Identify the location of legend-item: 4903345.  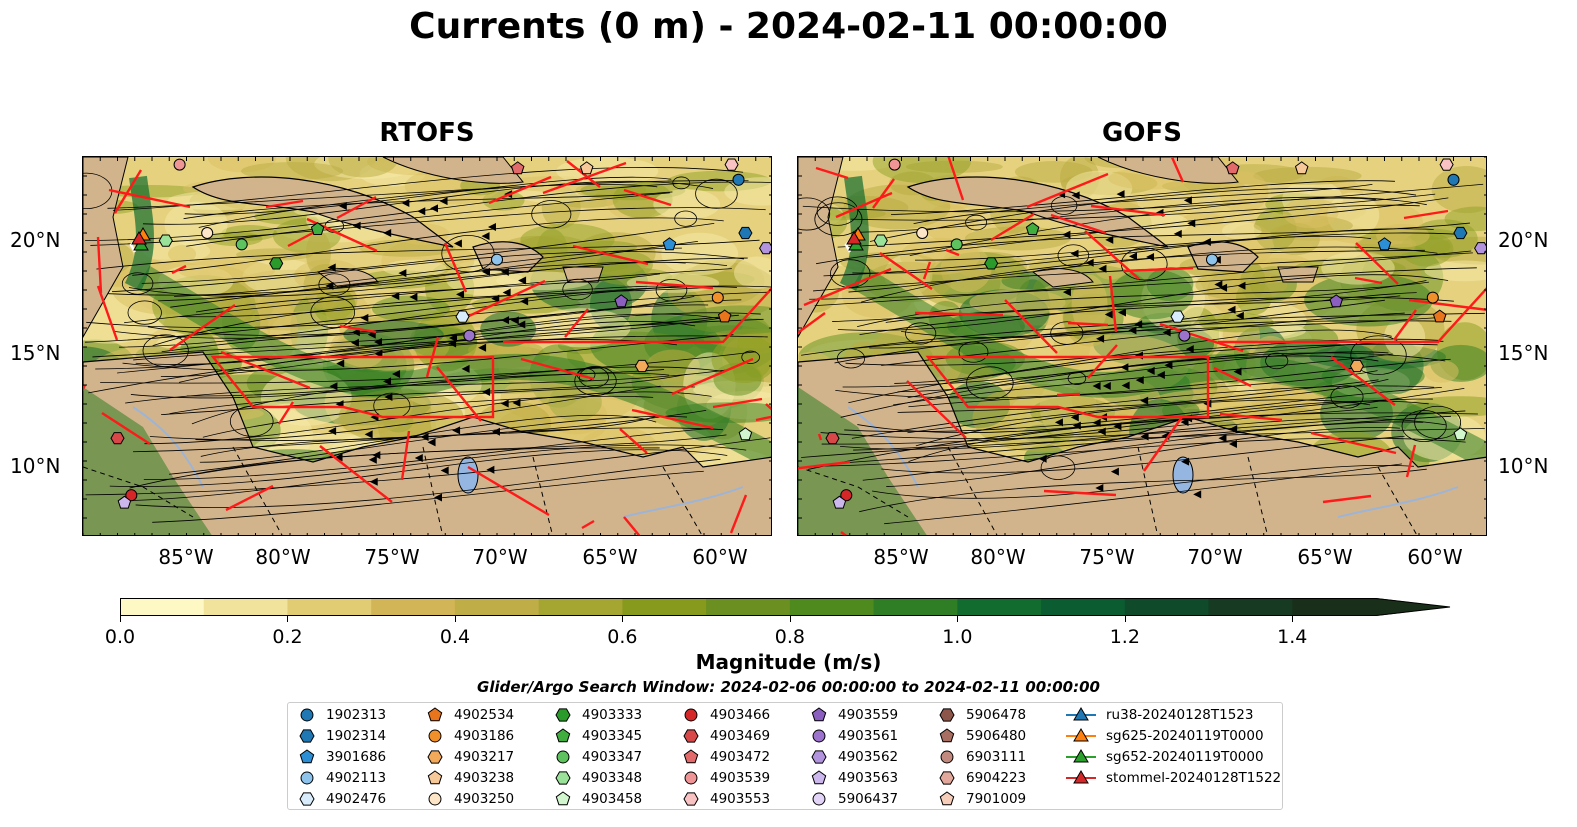
(598, 736).